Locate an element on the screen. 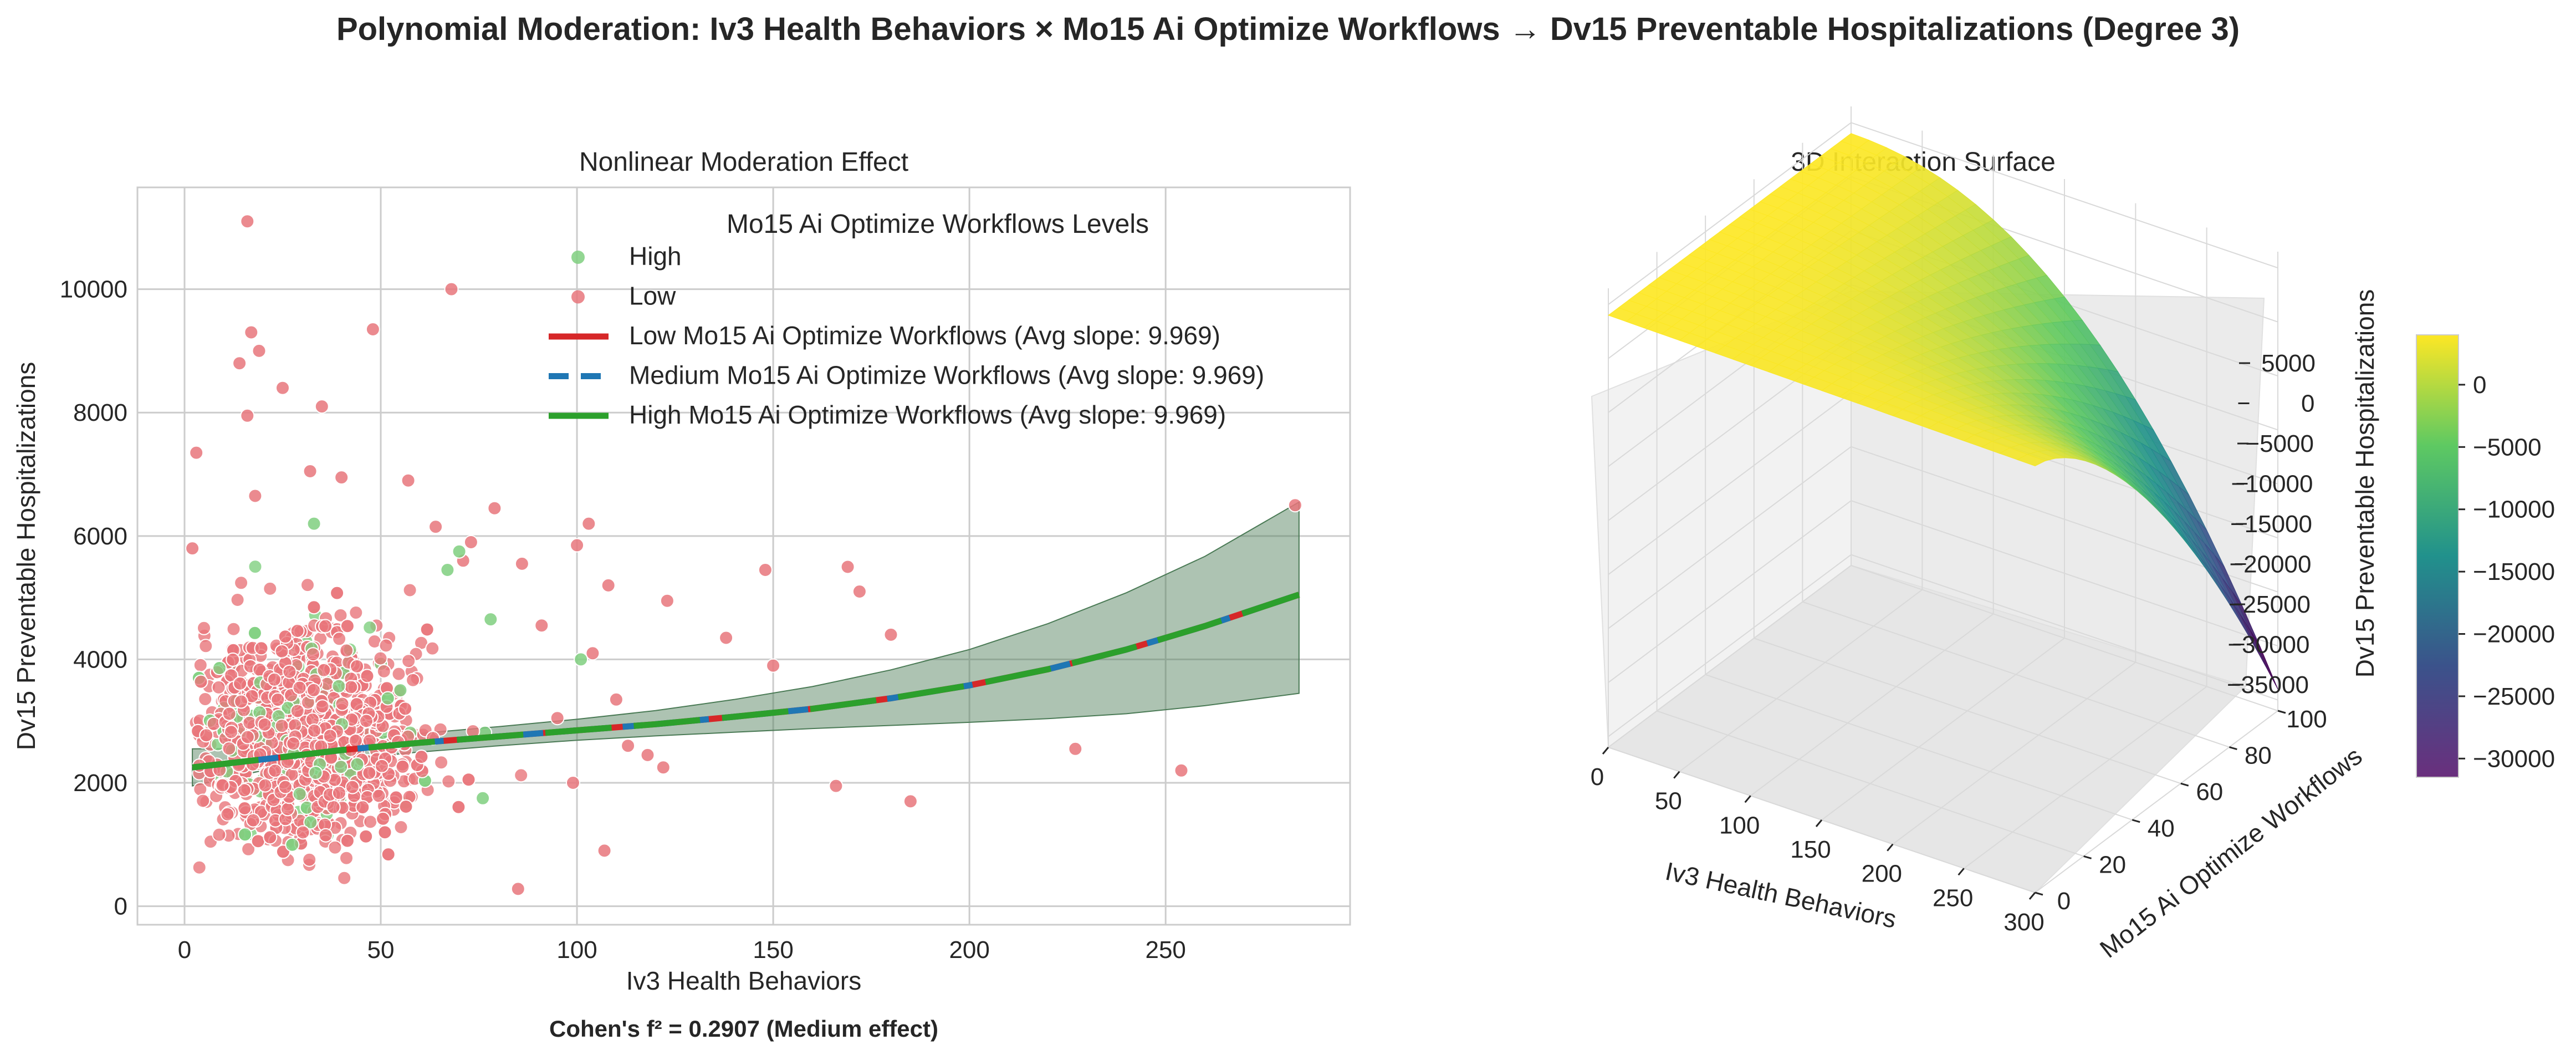  fit-line-high is located at coordinates (746, 681).